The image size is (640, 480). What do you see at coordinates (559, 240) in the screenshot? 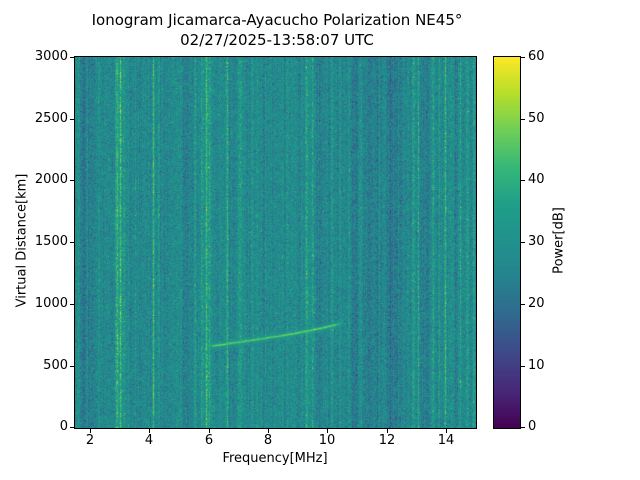
I see `colorbar-label: Power[dB]` at bounding box center [559, 240].